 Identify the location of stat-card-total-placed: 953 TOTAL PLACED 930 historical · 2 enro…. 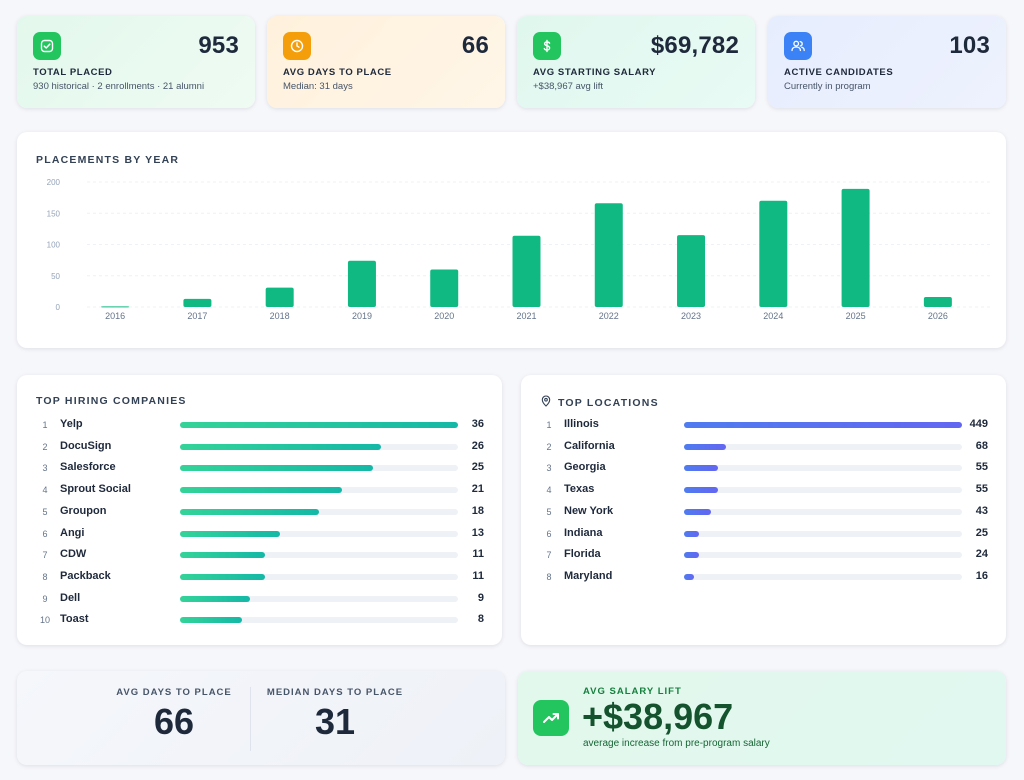
(136, 62).